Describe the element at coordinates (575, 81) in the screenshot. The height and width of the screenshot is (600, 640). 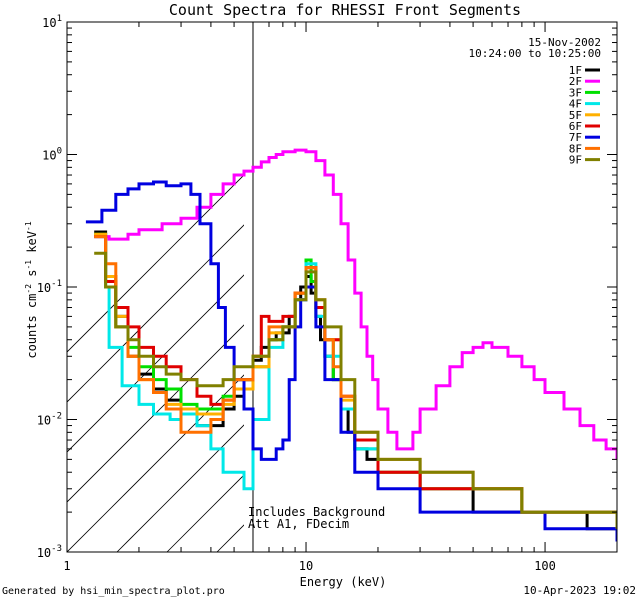
I see `legend-label-2f: 2F` at that location.